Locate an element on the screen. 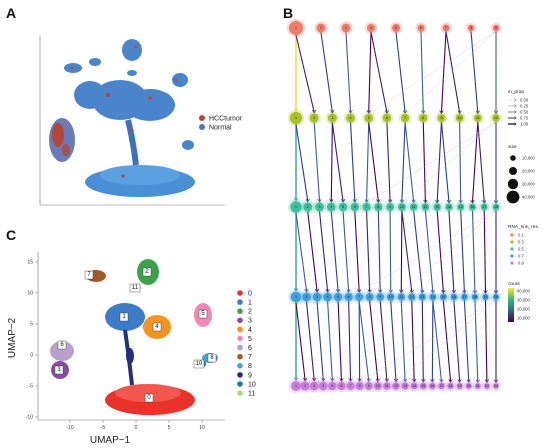  tree-node-label: 1 is located at coordinates (296, 297).